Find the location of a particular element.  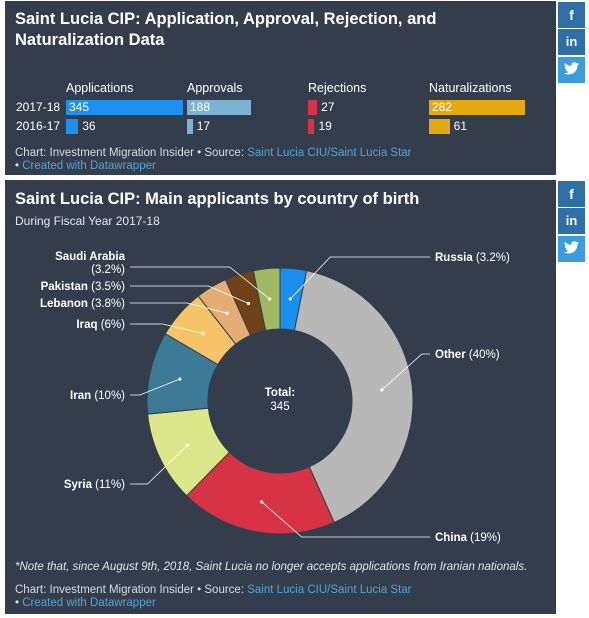

twitter-share-button is located at coordinates (571, 70).